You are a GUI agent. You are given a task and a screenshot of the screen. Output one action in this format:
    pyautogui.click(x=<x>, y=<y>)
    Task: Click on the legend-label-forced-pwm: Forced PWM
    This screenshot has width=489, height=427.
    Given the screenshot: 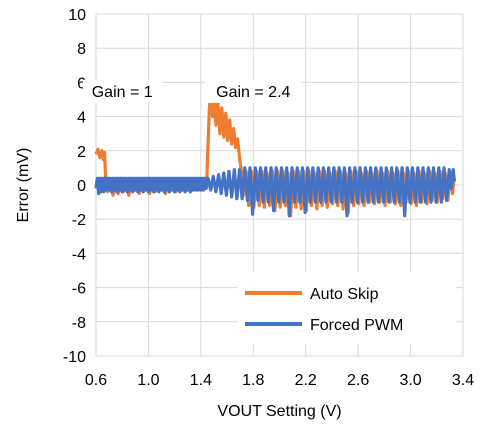 What is the action you would take?
    pyautogui.click(x=356, y=325)
    